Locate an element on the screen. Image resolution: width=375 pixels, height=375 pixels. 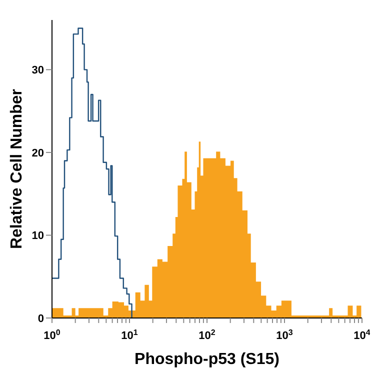
x-tick-label: 10$^{4}$ is located at coordinates (362, 335).